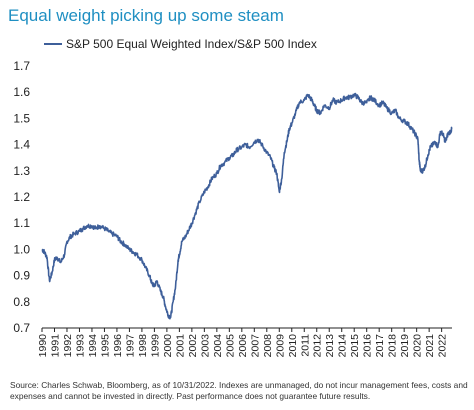  What do you see at coordinates (193, 346) in the screenshot?
I see `x-tick-label: 2002` at bounding box center [193, 346].